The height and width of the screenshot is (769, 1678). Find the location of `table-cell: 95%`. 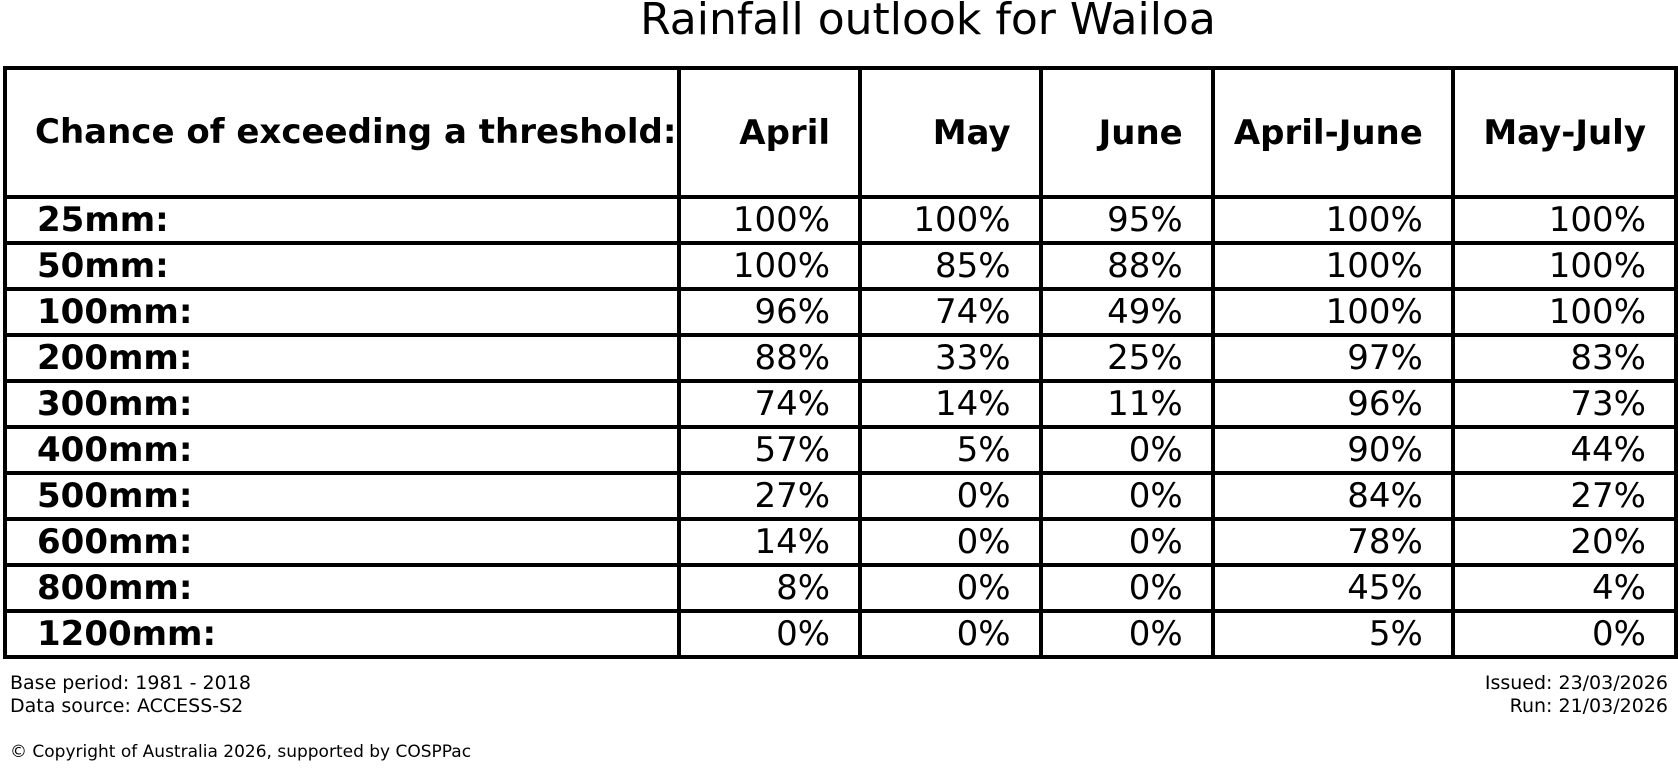

table-cell: 95% is located at coordinates (1126, 220).